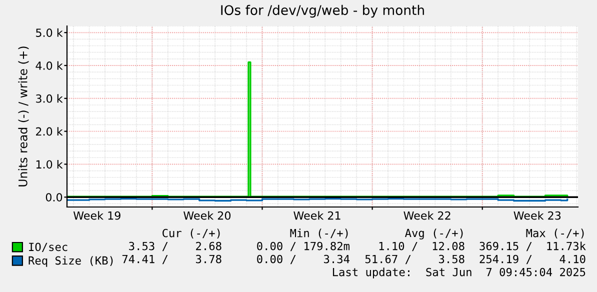  Describe the element at coordinates (49, 164) in the screenshot. I see `y-tick-label: 1.0 k` at that location.